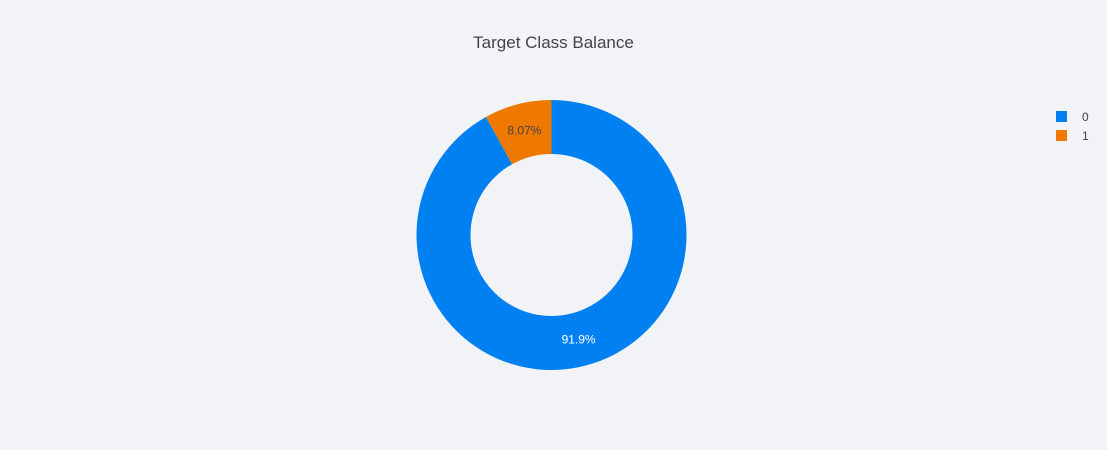 Image resolution: width=1107 pixels, height=450 pixels. Describe the element at coordinates (1072, 135) in the screenshot. I see `legend-item-1: 1` at that location.